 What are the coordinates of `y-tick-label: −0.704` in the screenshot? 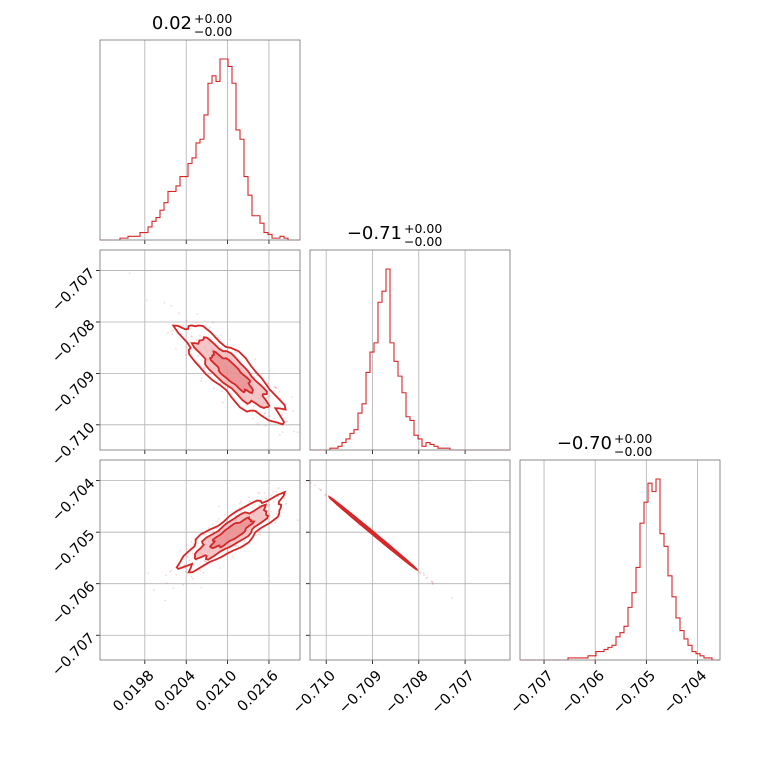 It's located at (73, 500).